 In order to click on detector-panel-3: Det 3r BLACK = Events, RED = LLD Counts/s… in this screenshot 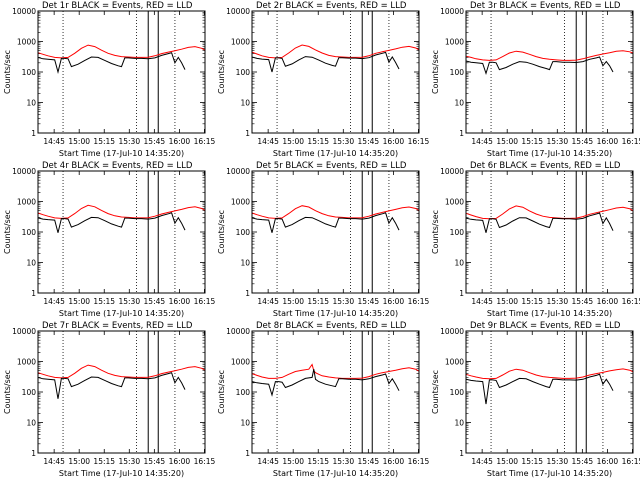, I will do `click(535, 79)`.